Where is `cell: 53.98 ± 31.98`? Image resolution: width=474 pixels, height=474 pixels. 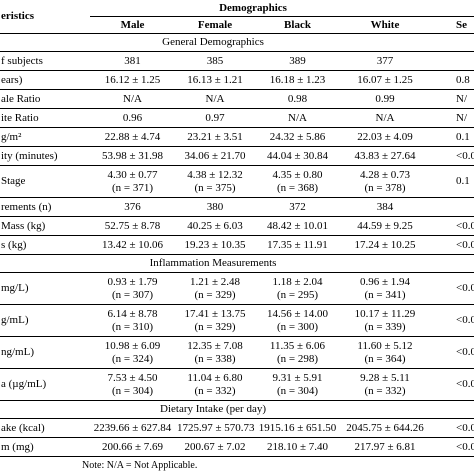
cell: 53.98 ± 31.98 is located at coordinates (132, 156).